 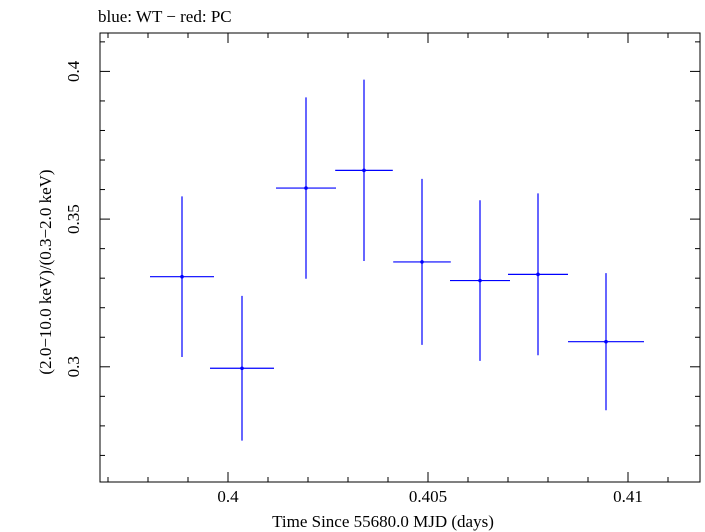 What do you see at coordinates (228, 496) in the screenshot?
I see `x-tick-label: 0.4` at bounding box center [228, 496].